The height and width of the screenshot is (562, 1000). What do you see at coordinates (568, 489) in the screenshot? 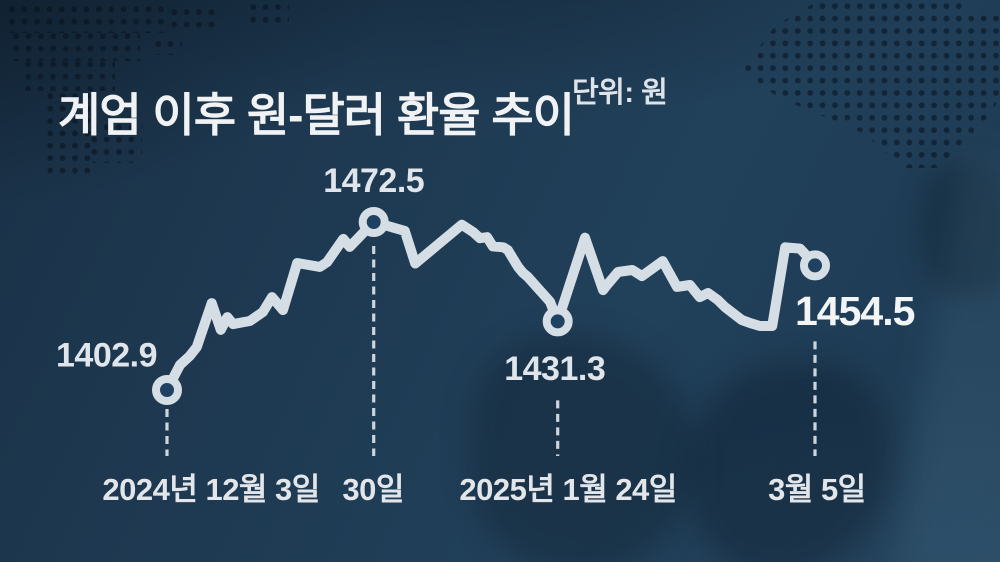
I see `axis-date-label-dip: 2025년 1월 24일` at bounding box center [568, 489].